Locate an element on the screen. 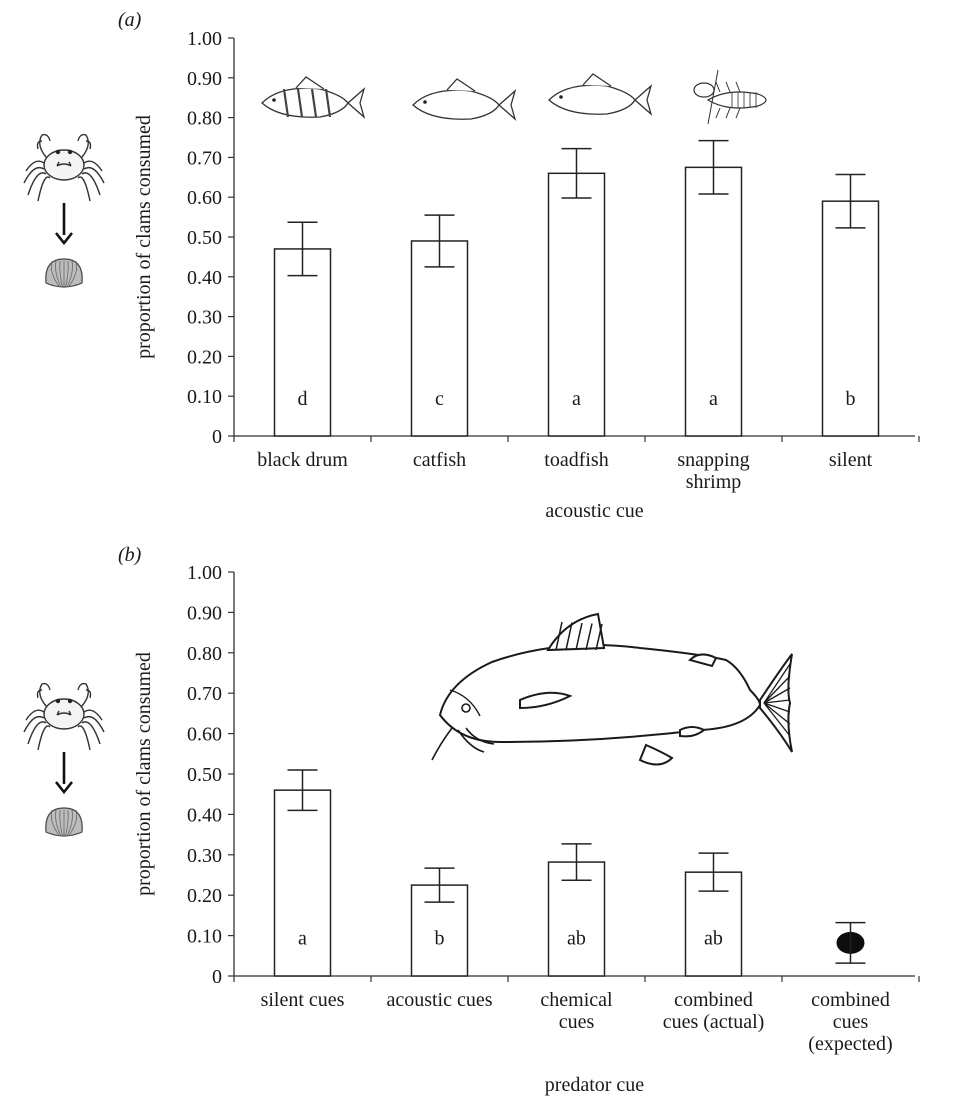 Image resolution: width=962 pixels, height=1104 pixels. significance-letter: d is located at coordinates (303, 399).